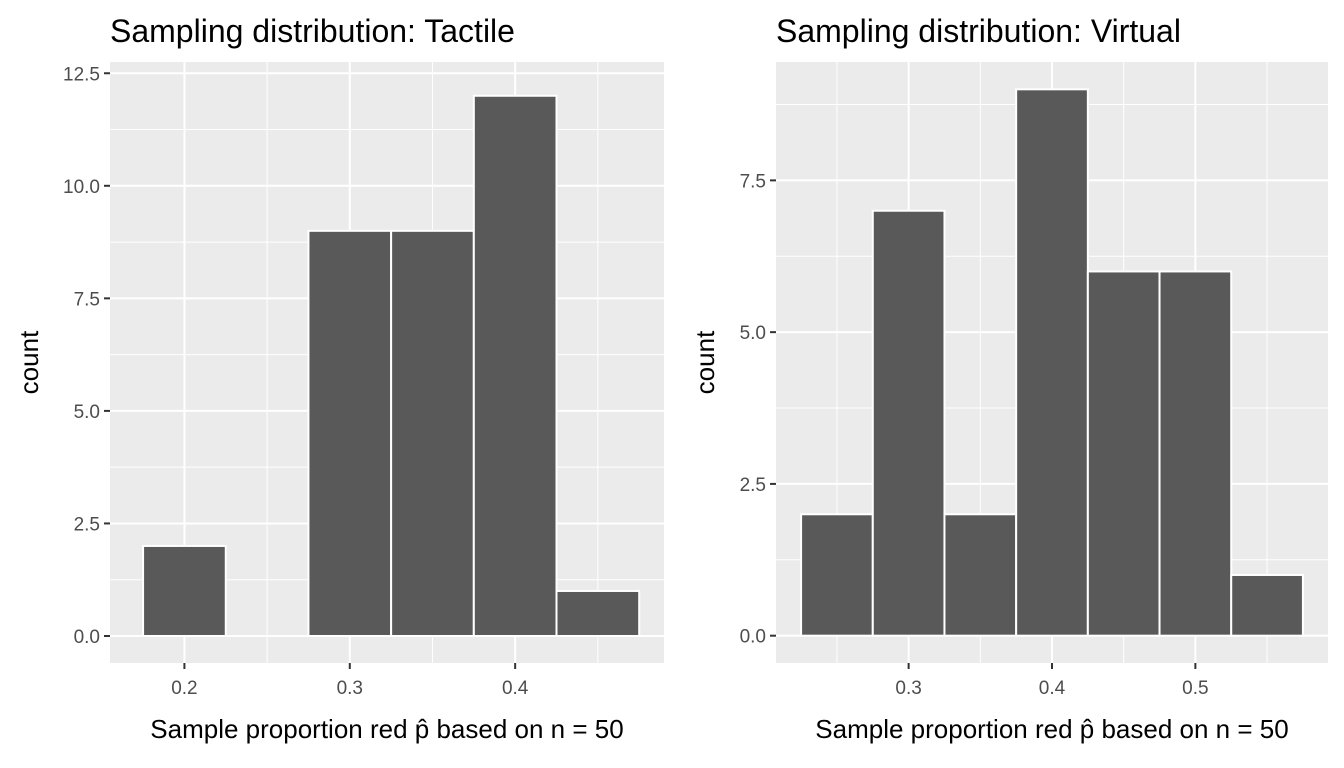 The height and width of the screenshot is (768, 1344). Describe the element at coordinates (1195, 688) in the screenshot. I see `x-tick-label: 0.5` at that location.